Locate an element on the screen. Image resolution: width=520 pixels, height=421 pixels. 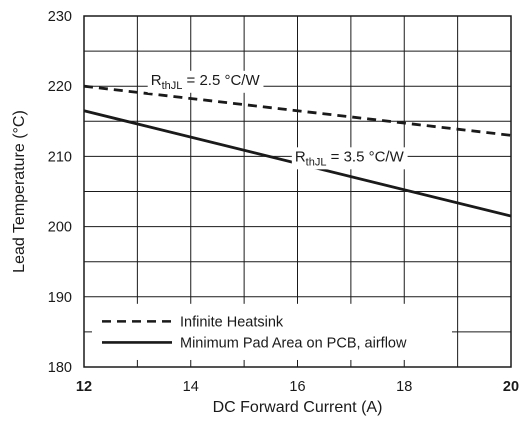
legend-background is located at coordinates (272, 331).